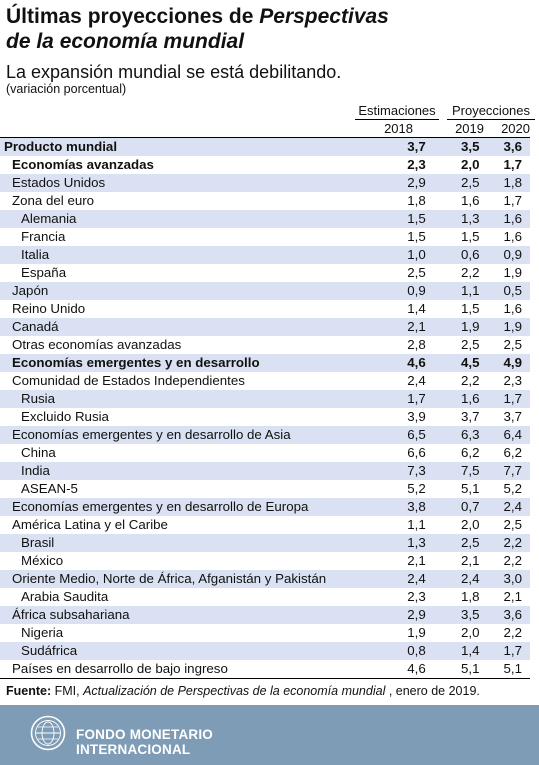 The image size is (539, 765). Describe the element at coordinates (470, 560) in the screenshot. I see `value-2019: 2,1` at that location.